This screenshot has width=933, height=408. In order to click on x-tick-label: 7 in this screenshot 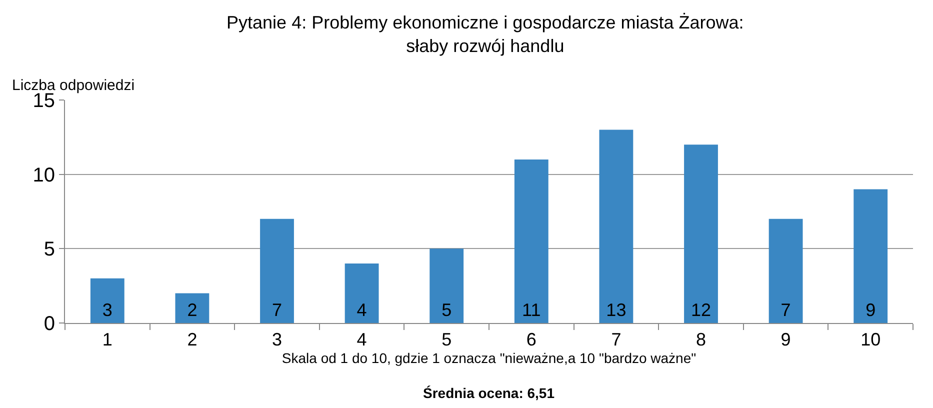, I will do `click(616, 340)`.